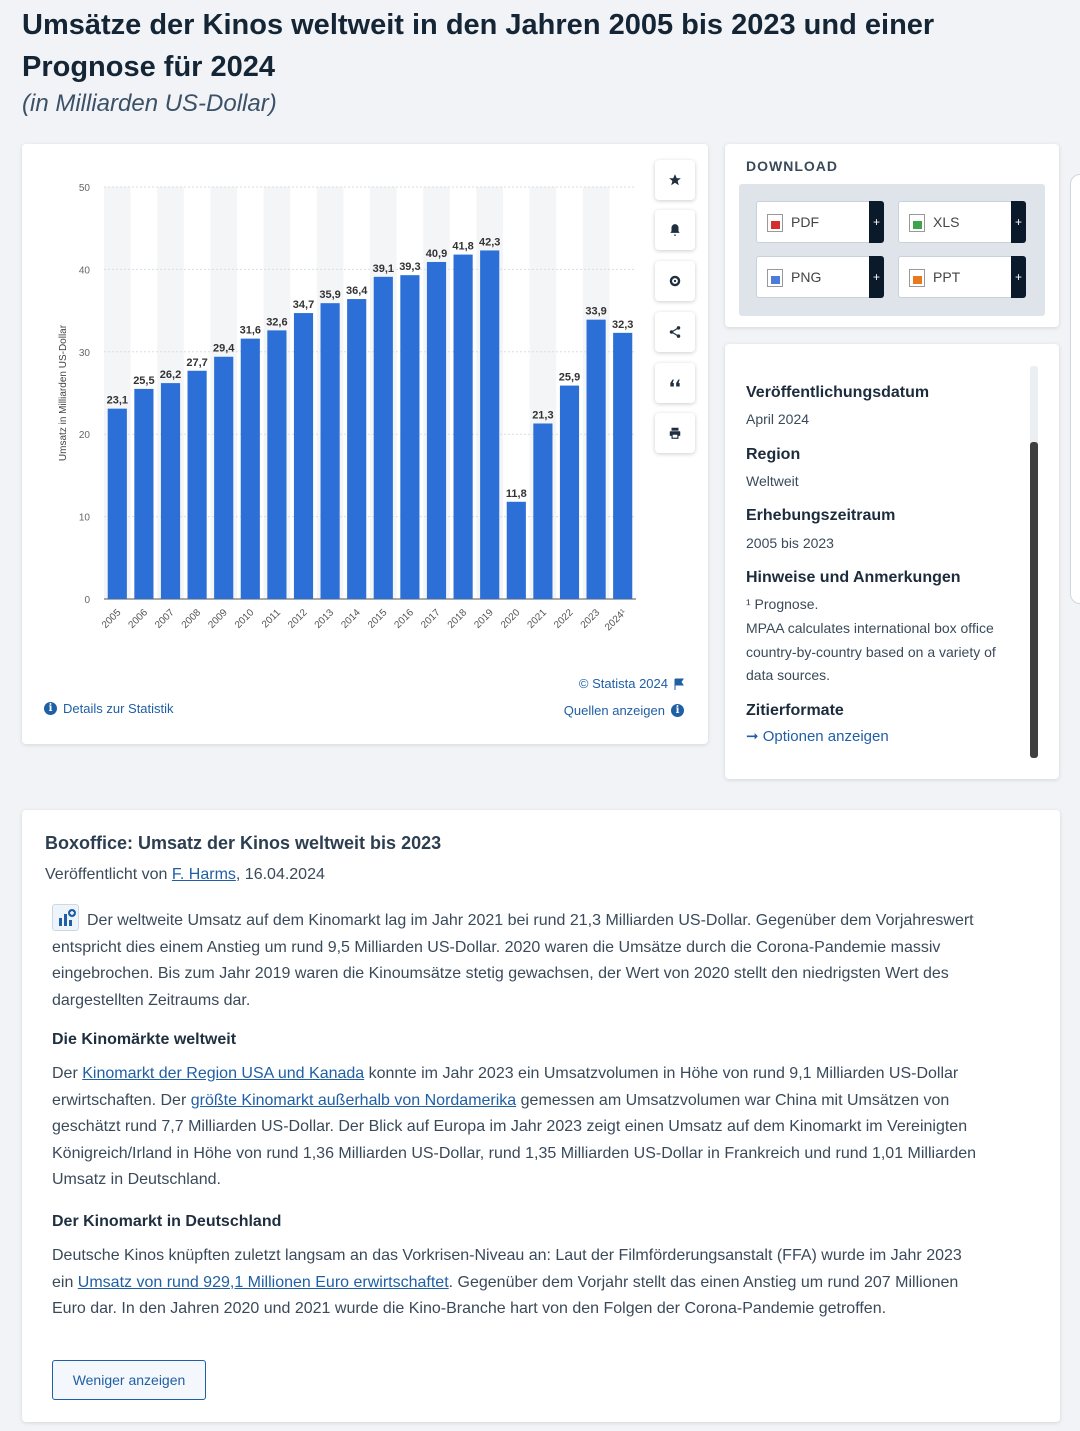 This screenshot has height=1431, width=1080. What do you see at coordinates (85, 188) in the screenshot?
I see `y-tick-label: 50` at bounding box center [85, 188].